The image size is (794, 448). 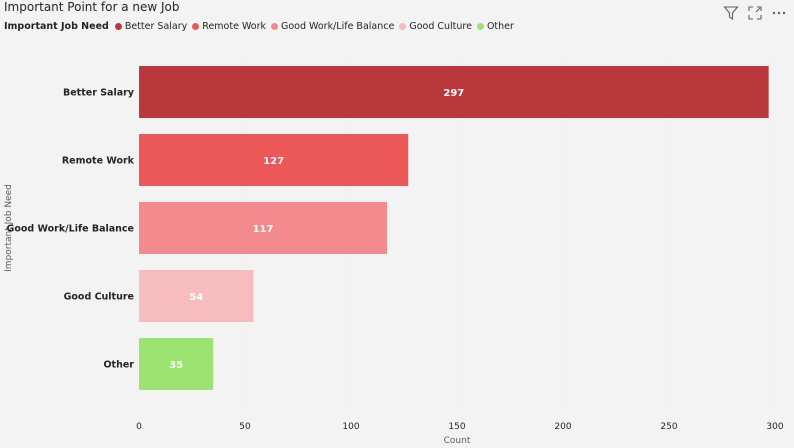 I want to click on x-tick-label: 250, so click(x=668, y=427).